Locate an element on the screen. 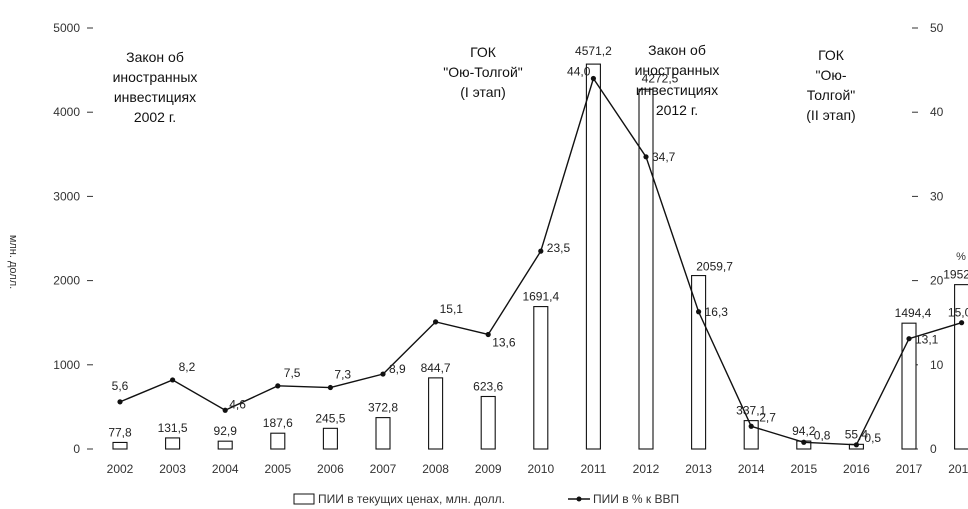  x-tick-label: 2014 is located at coordinates (751, 469).